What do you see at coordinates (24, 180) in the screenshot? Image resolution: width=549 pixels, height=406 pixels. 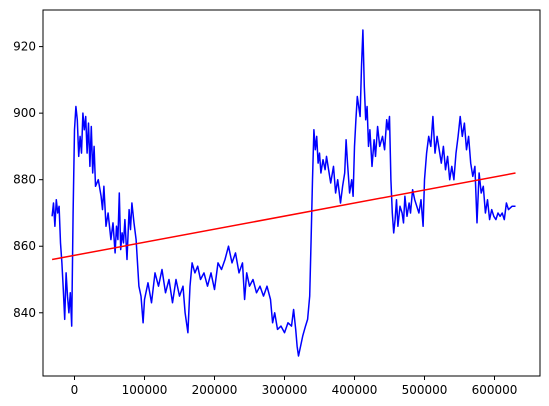 I see `y-tick-label: 880` at bounding box center [24, 180].